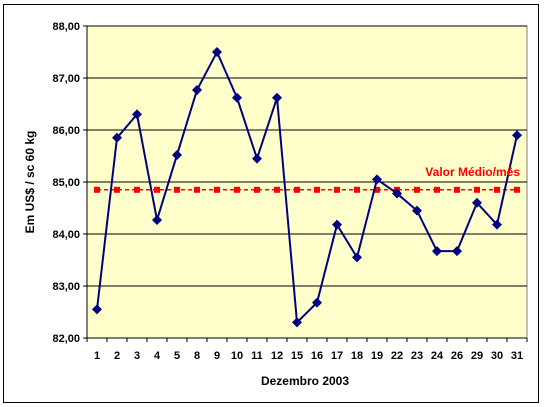 Image resolution: width=544 pixels, height=407 pixels. What do you see at coordinates (237, 356) in the screenshot?
I see `x-tick-label: 10` at bounding box center [237, 356].